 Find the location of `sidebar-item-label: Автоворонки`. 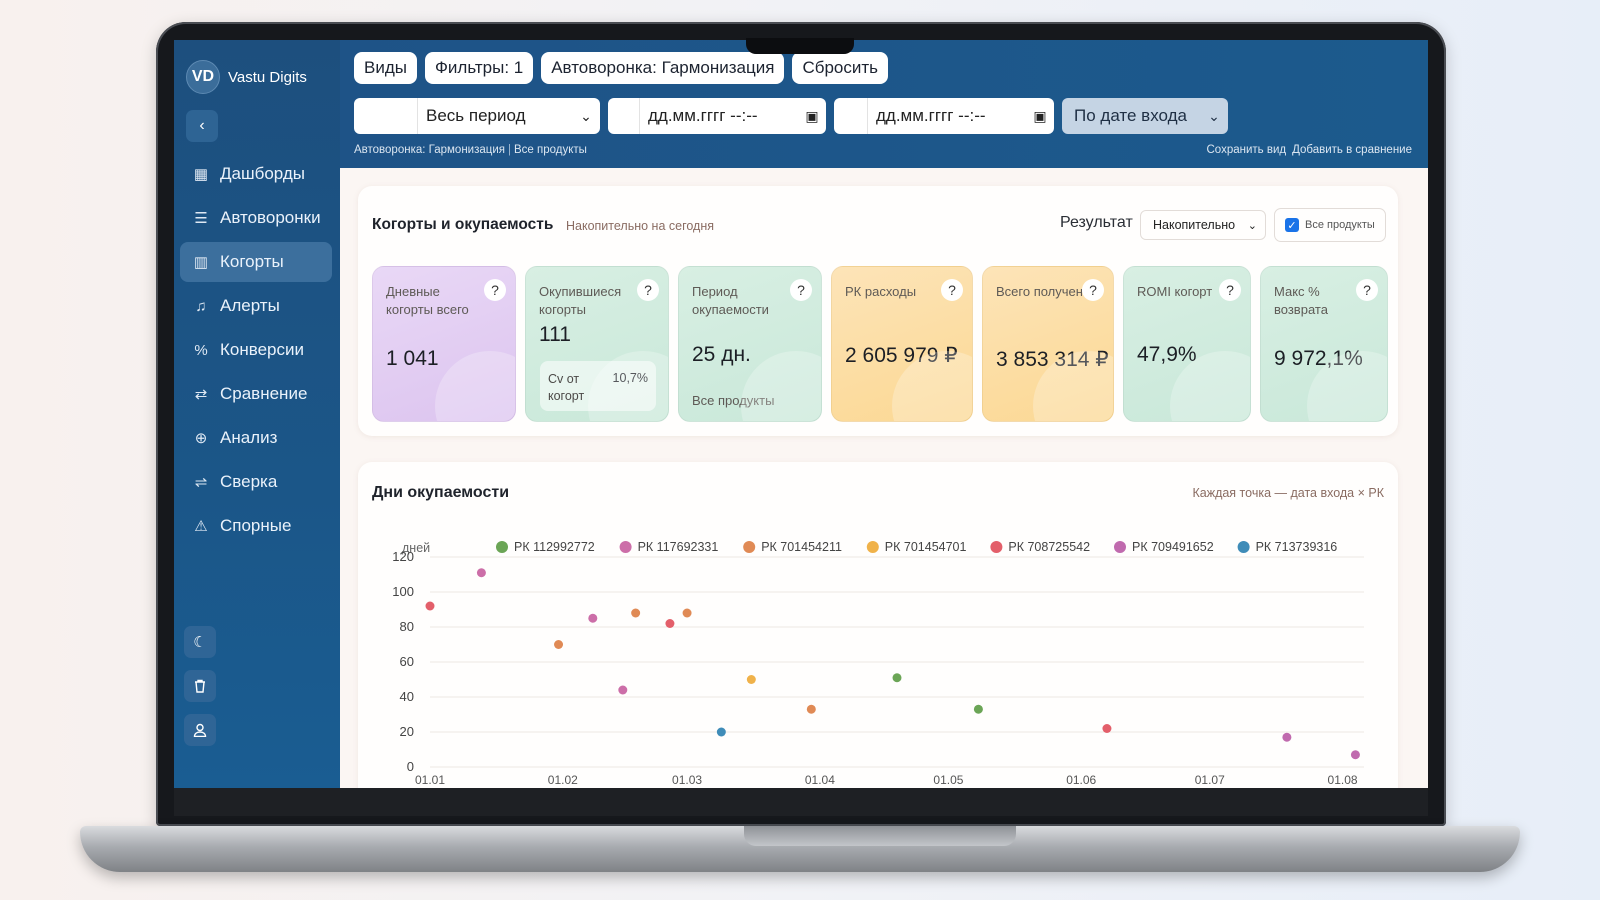

sidebar-item-label: Автоворонки is located at coordinates (270, 217).